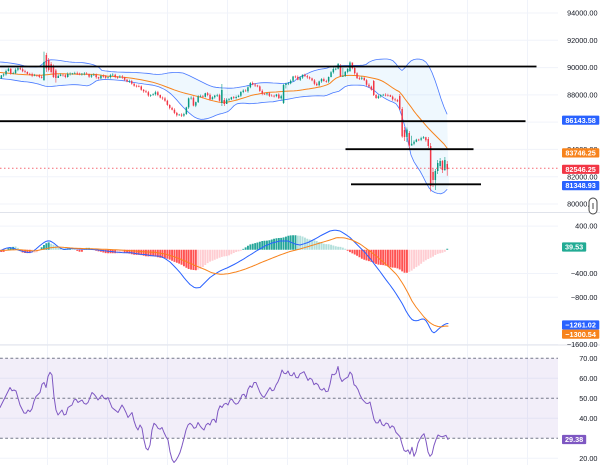 The height and width of the screenshot is (465, 600). Describe the element at coordinates (588, 458) in the screenshot. I see `svg-text: 20.00` at that location.